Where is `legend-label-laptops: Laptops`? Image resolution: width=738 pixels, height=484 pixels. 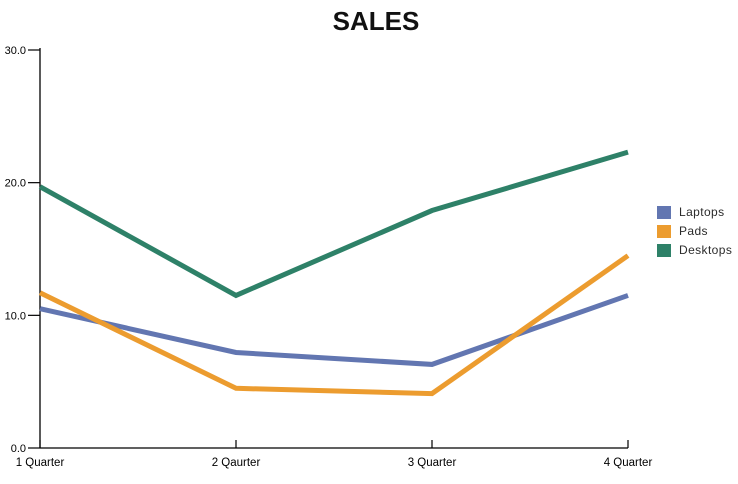
legend-label-laptops: Laptops is located at coordinates (702, 212).